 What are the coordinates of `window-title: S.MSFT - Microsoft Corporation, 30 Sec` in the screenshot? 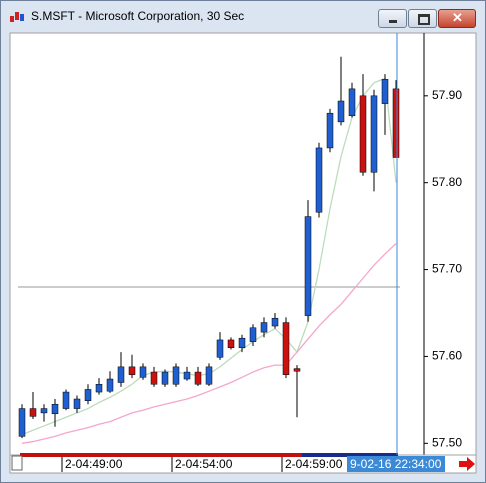 It's located at (138, 16).